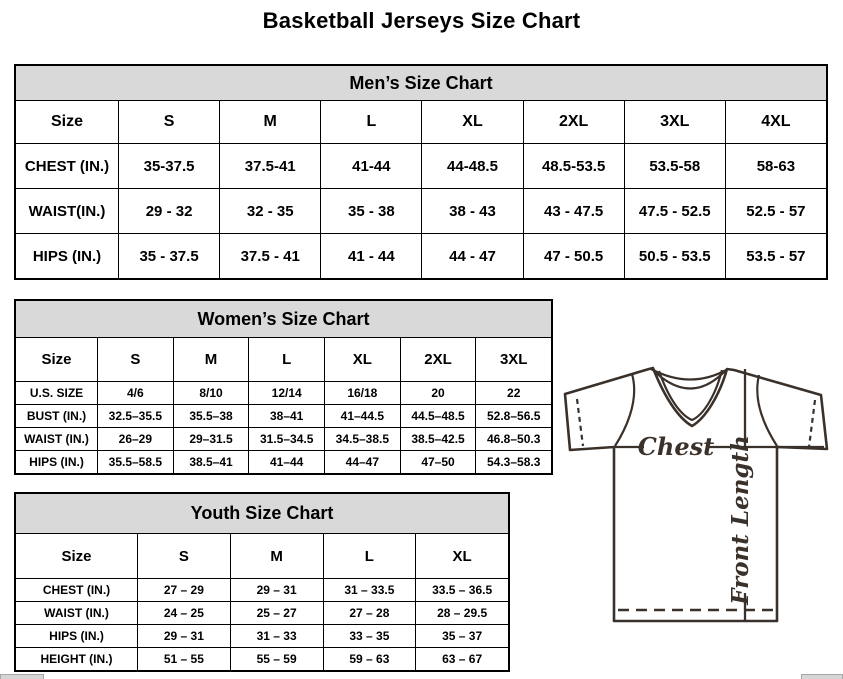 Image resolution: width=843 pixels, height=679 pixels. I want to click on youth-header-row: Size S M L XL, so click(262, 556).